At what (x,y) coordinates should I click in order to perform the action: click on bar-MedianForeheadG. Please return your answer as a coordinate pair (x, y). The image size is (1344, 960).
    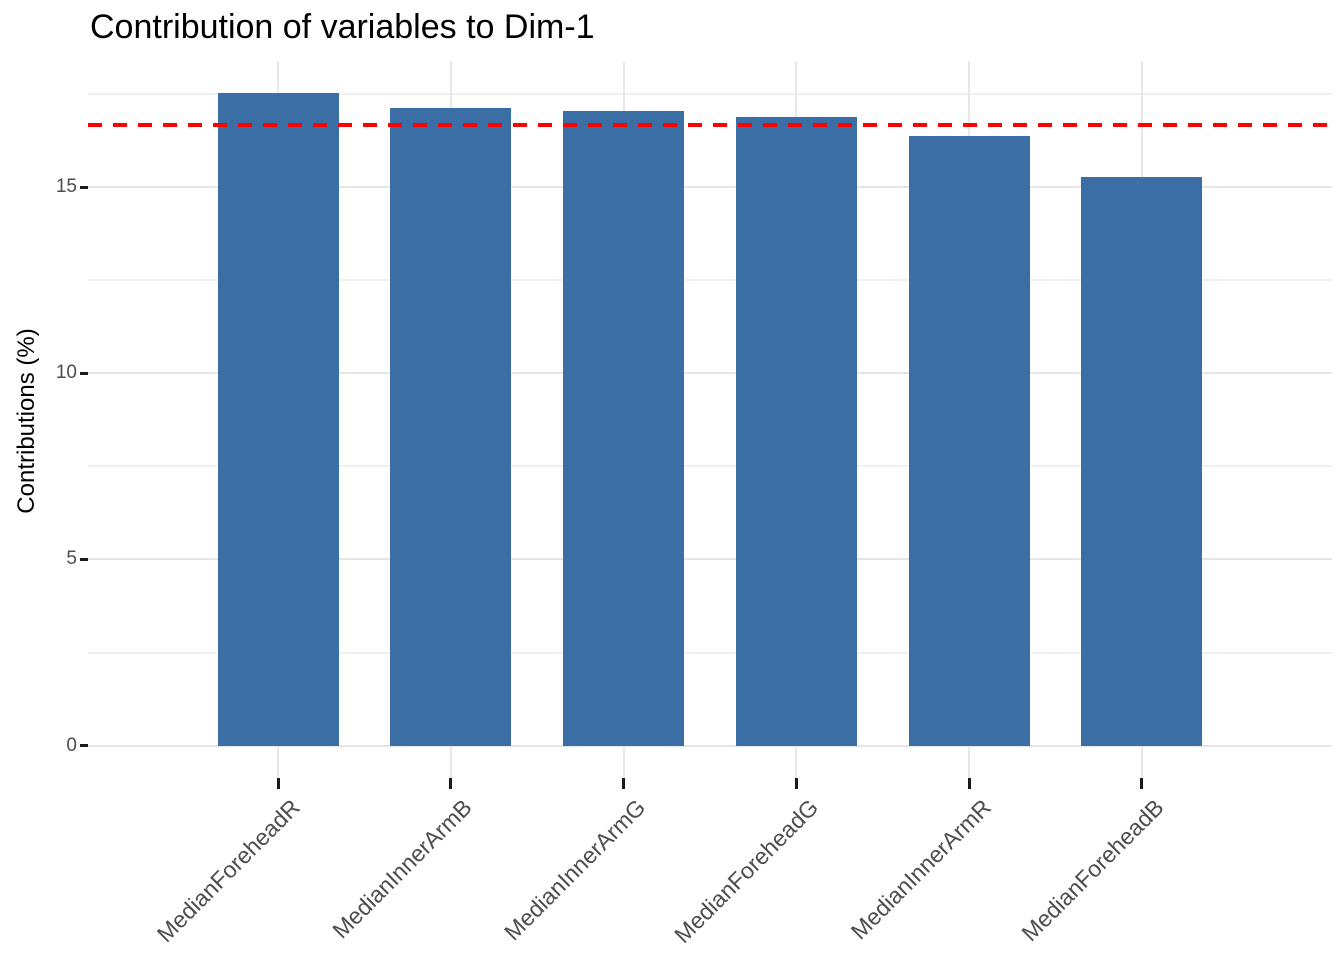
    Looking at the image, I should click on (796, 431).